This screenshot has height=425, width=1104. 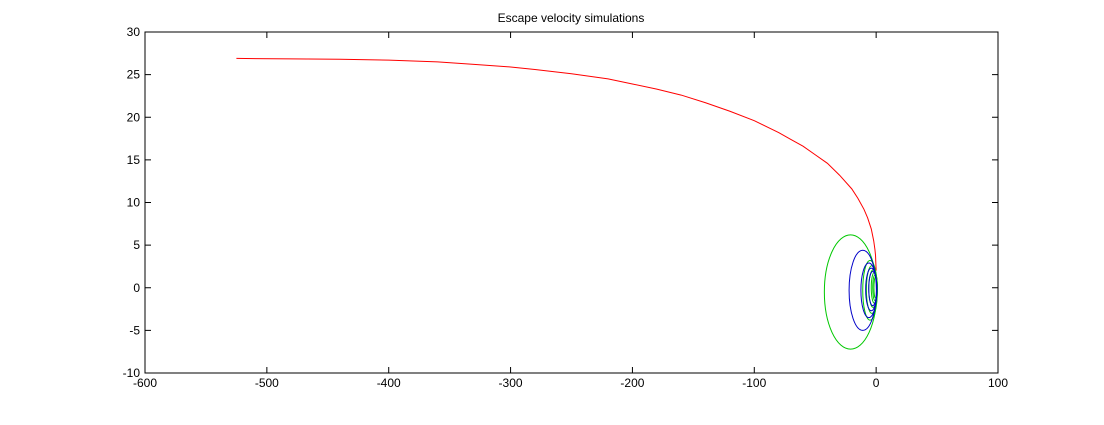 What do you see at coordinates (136, 288) in the screenshot?
I see `y-tick-label: 0` at bounding box center [136, 288].